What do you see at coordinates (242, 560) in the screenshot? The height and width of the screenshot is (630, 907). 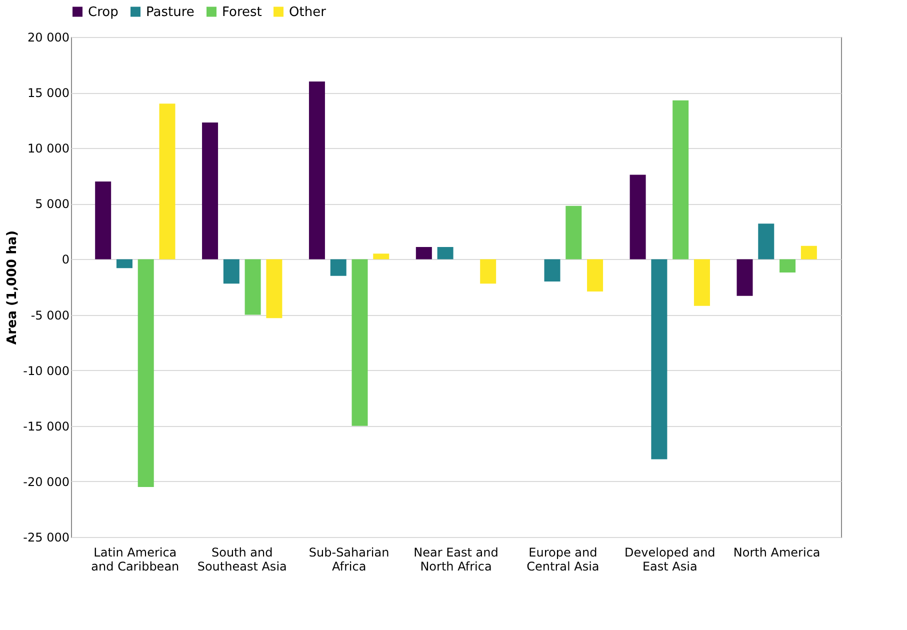 I see `x-tick-label: South and Southeast Asia` at bounding box center [242, 560].